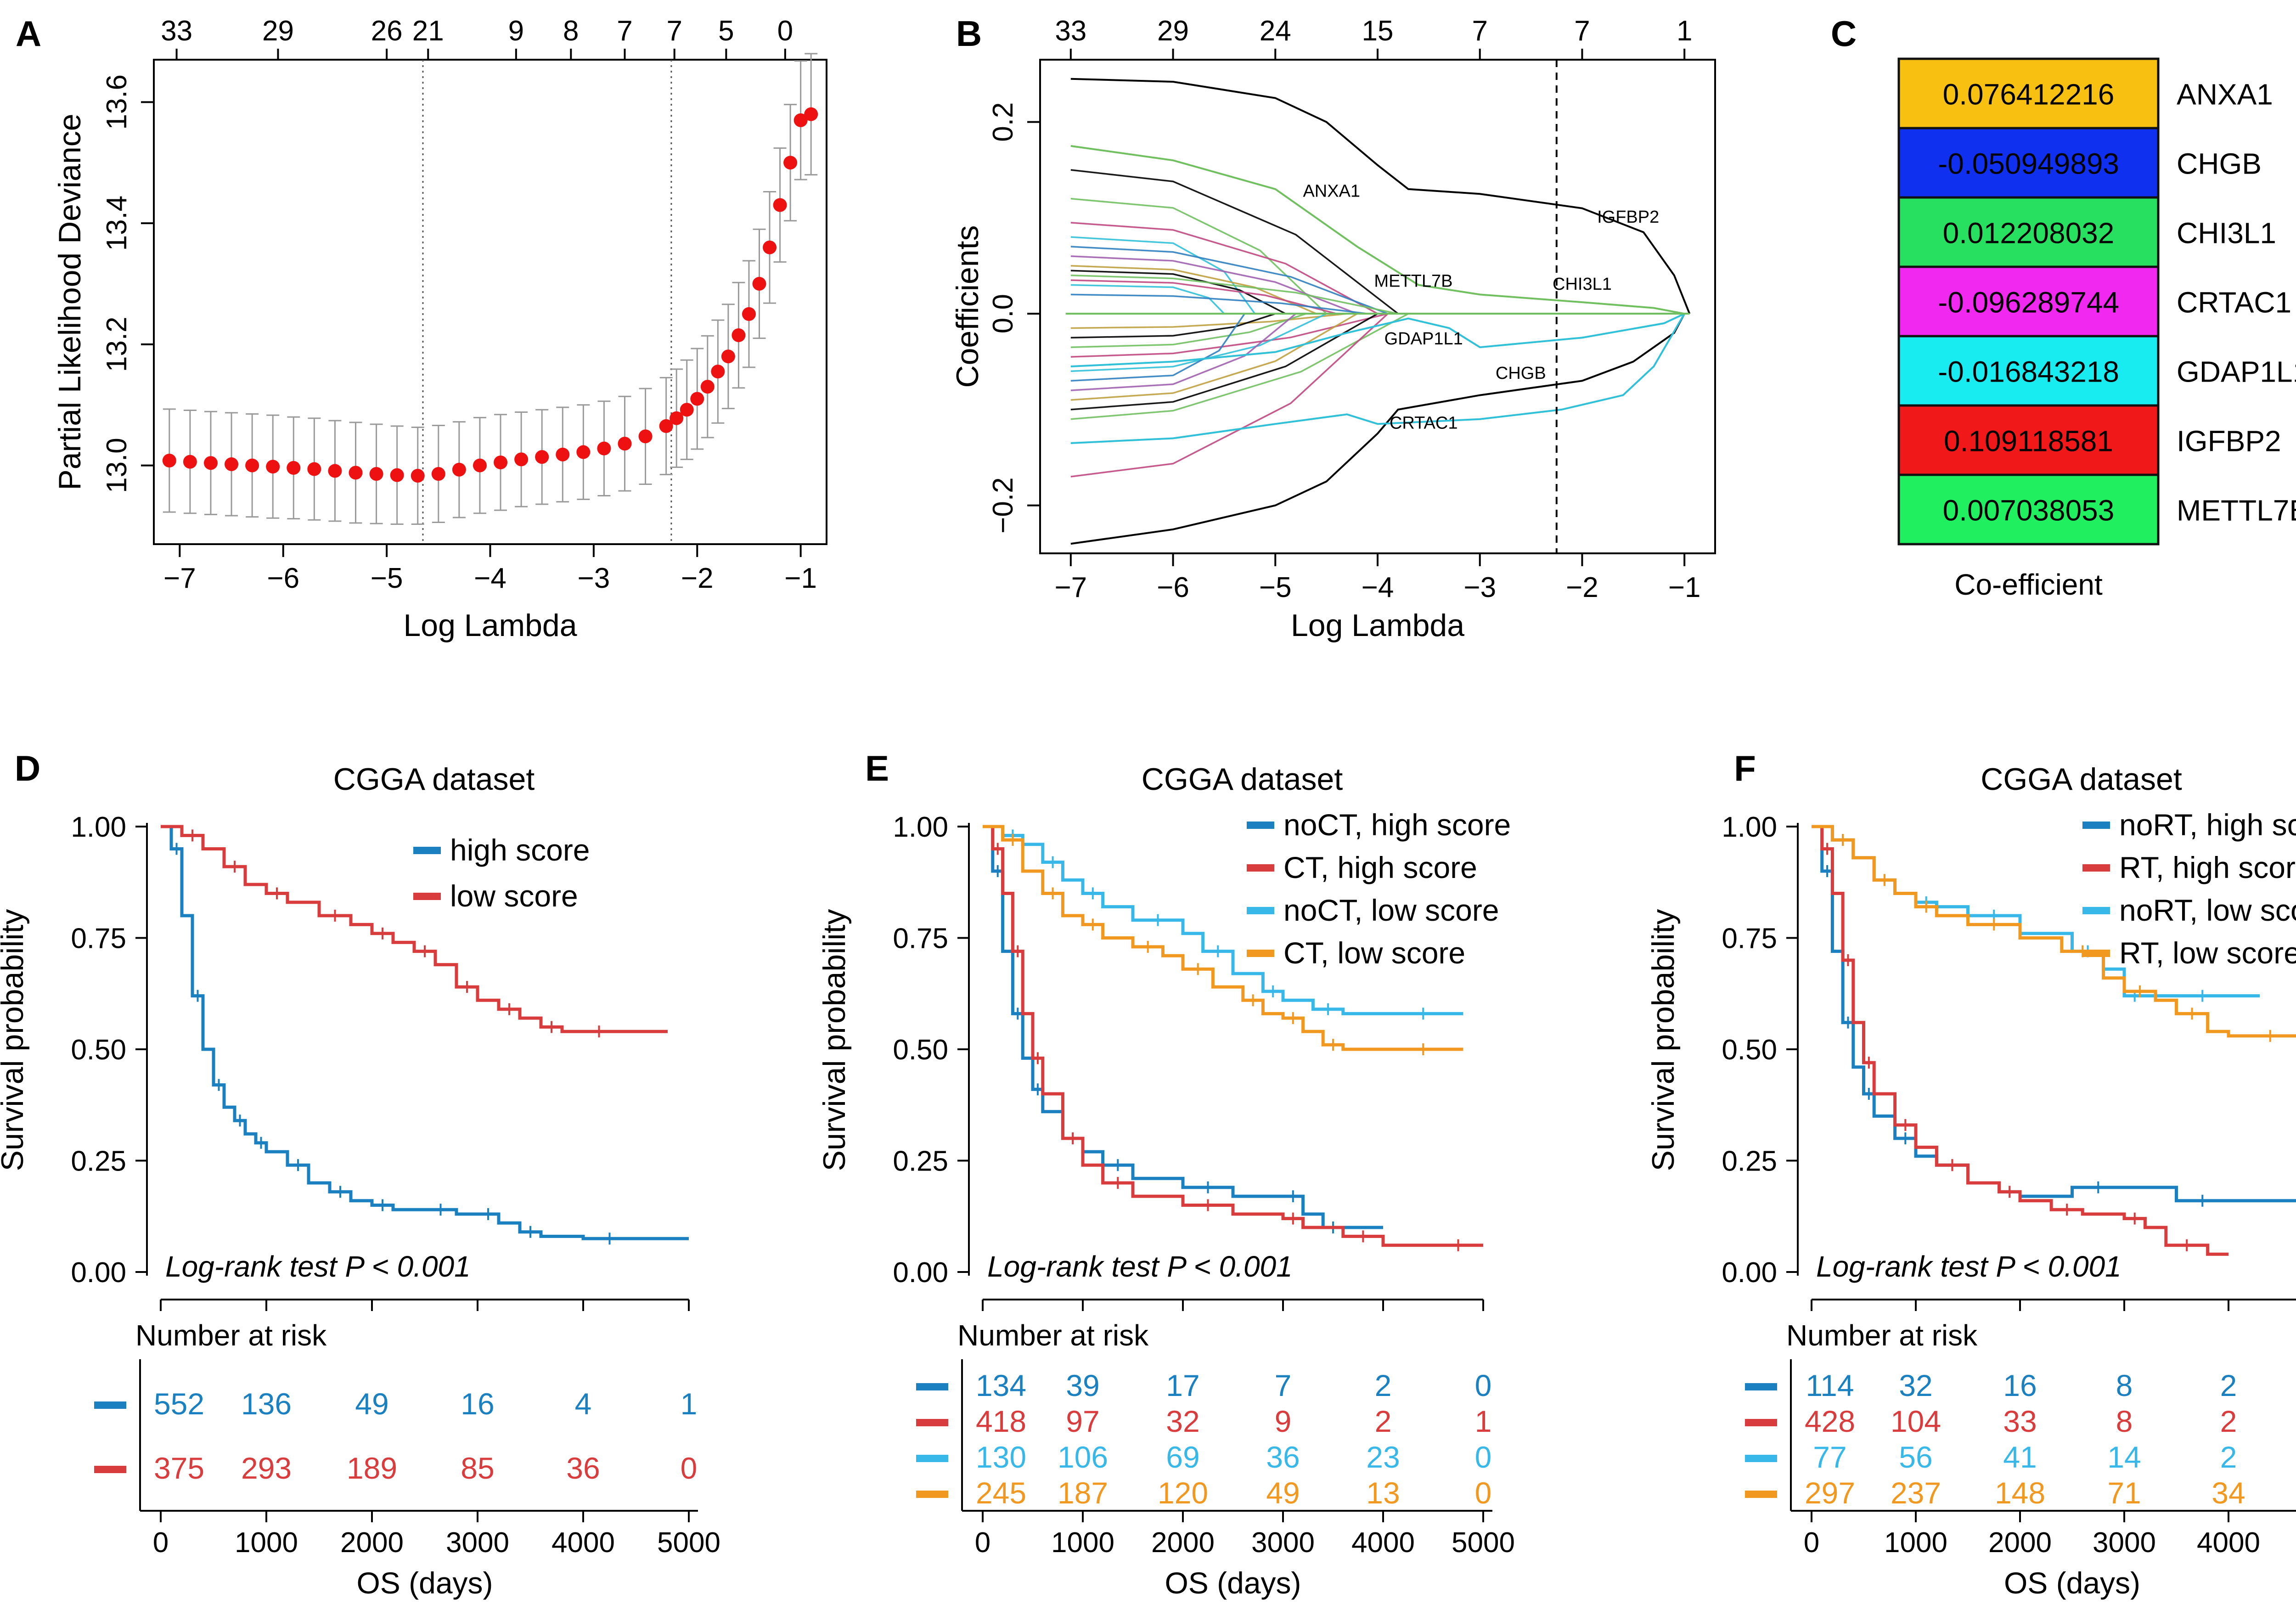 This screenshot has width=2296, height=1604. Describe the element at coordinates (2029, 584) in the screenshot. I see `table-axis-label: Co-efficient` at that location.